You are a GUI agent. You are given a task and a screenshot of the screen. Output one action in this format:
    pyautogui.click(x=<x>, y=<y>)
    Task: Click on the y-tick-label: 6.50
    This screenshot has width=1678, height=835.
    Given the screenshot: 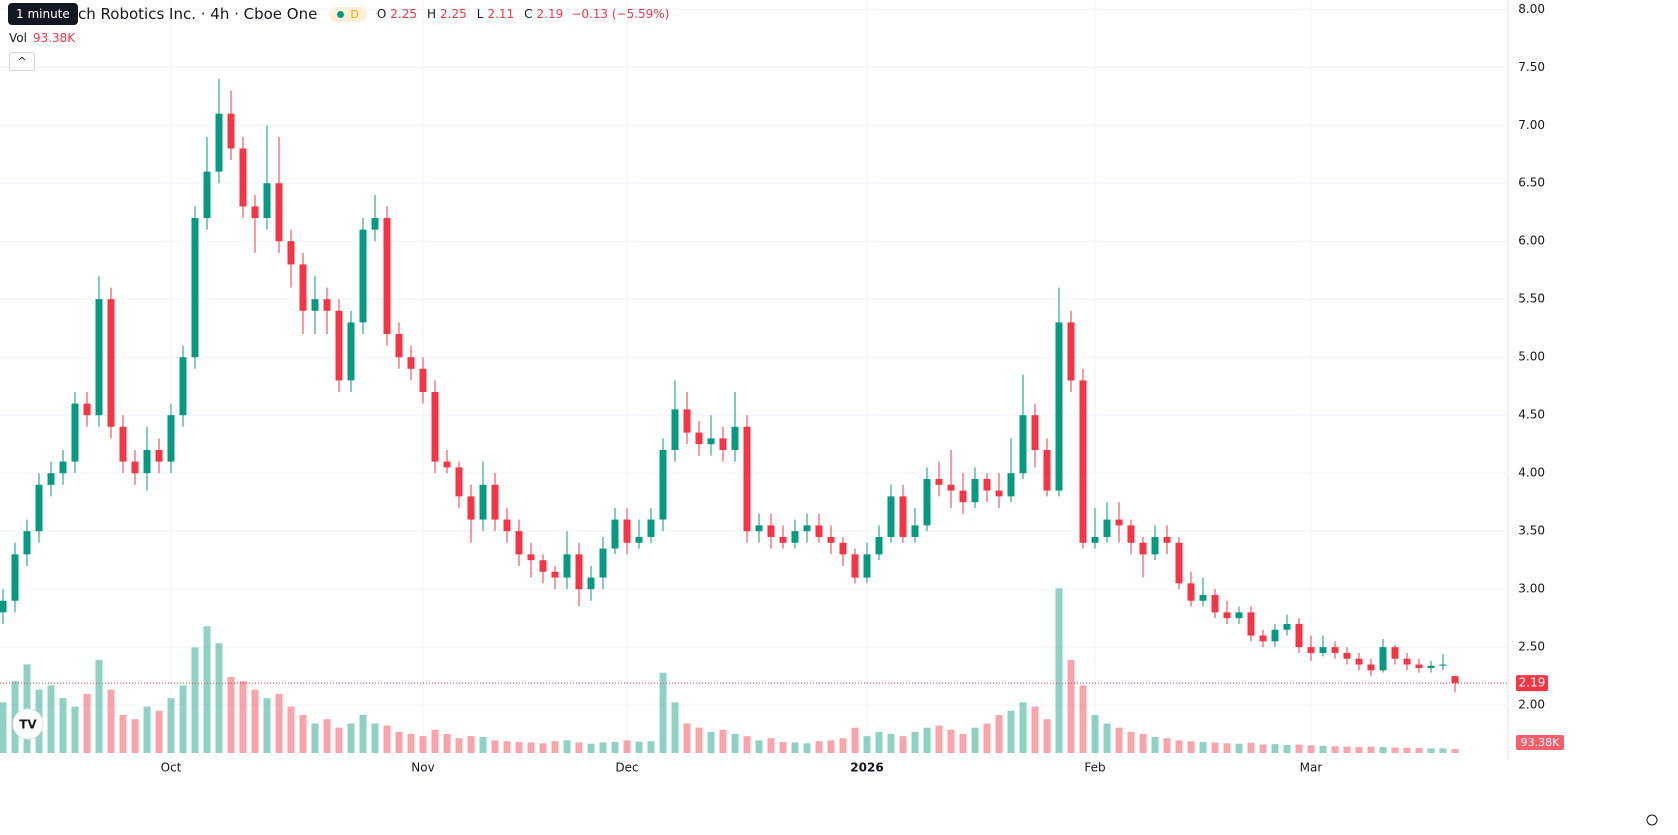 What is the action you would take?
    pyautogui.click(x=1531, y=183)
    